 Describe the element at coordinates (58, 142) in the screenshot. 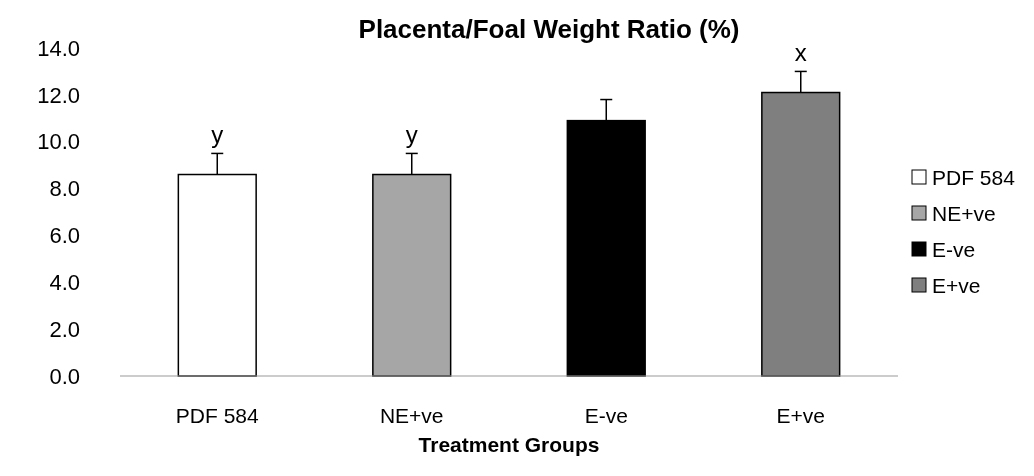

I see `y-tick-label: 10.0` at that location.